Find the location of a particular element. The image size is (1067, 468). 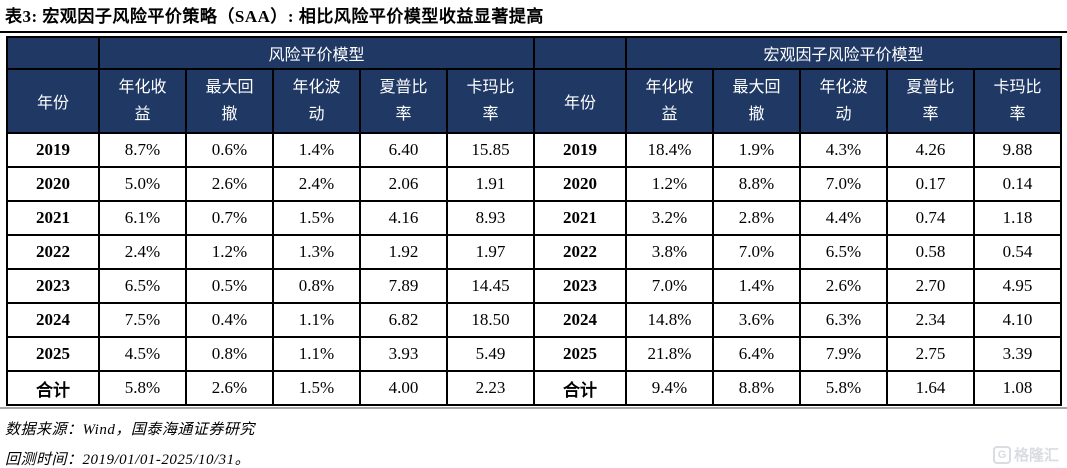

value-cell: 1.3% is located at coordinates (316, 252).